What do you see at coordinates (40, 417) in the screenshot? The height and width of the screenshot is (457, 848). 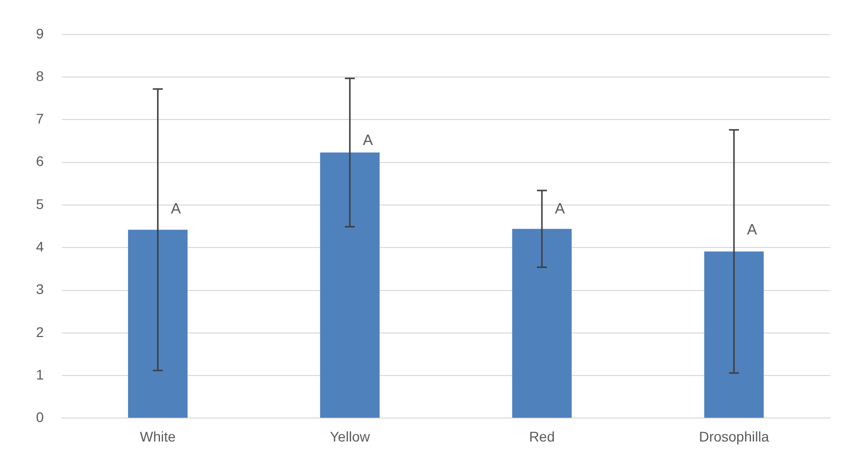 I see `y-tick-label: 0` at bounding box center [40, 417].